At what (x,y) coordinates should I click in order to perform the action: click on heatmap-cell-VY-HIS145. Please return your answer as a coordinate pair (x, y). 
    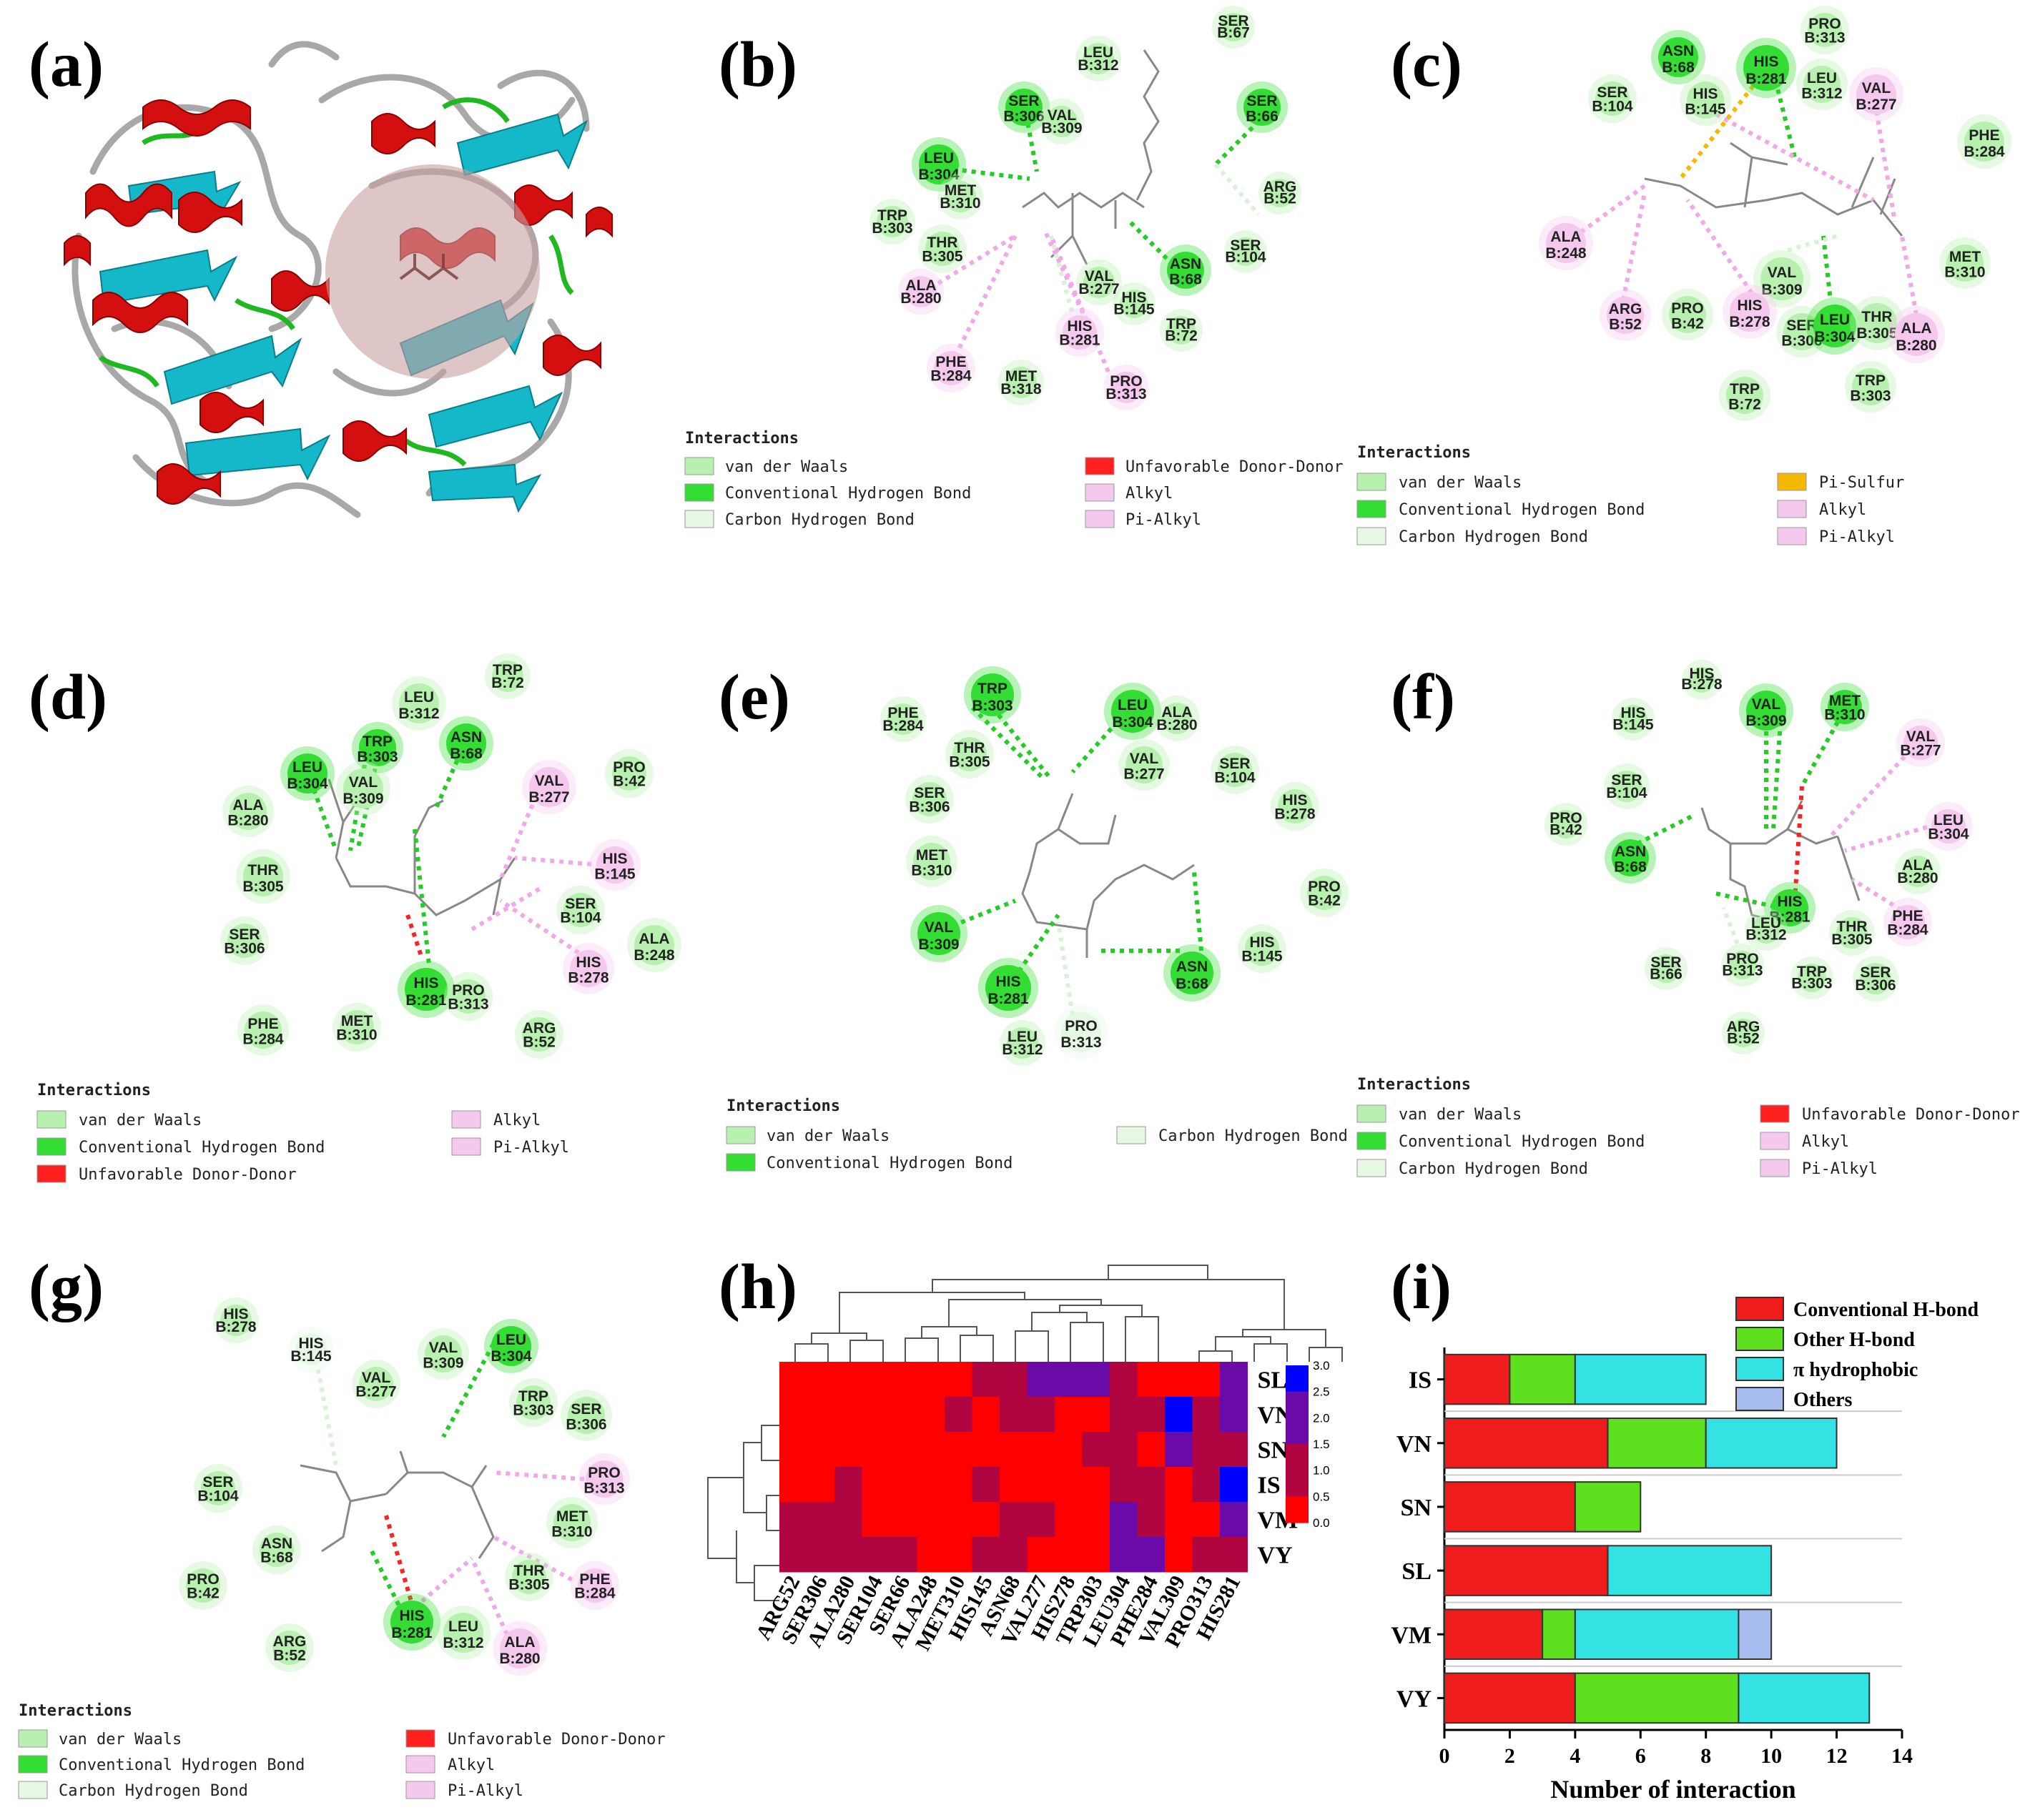
    Looking at the image, I should click on (986, 1555).